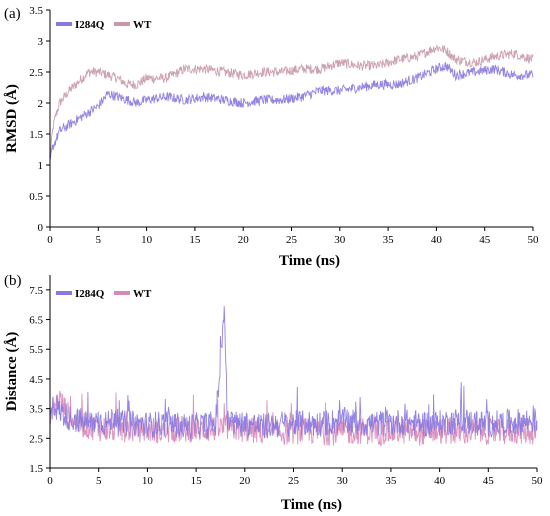 The width and height of the screenshot is (550, 516). Describe the element at coordinates (12, 372) in the screenshot. I see `y-axis-title: Distance (Å)` at that location.